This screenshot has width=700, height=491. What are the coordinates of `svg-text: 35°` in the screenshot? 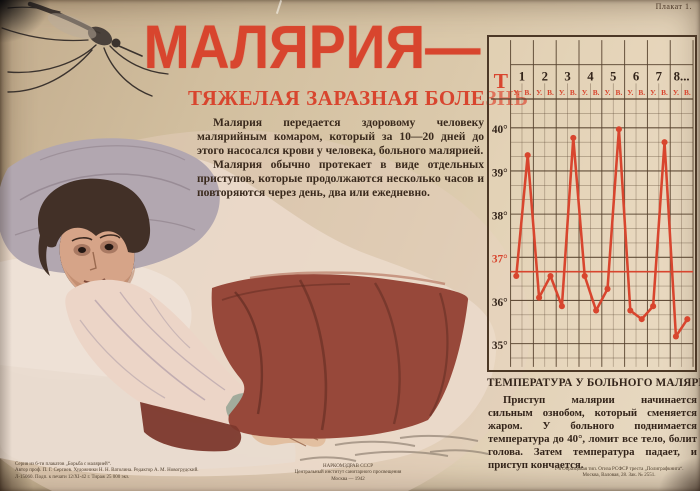 It's located at (500, 346).